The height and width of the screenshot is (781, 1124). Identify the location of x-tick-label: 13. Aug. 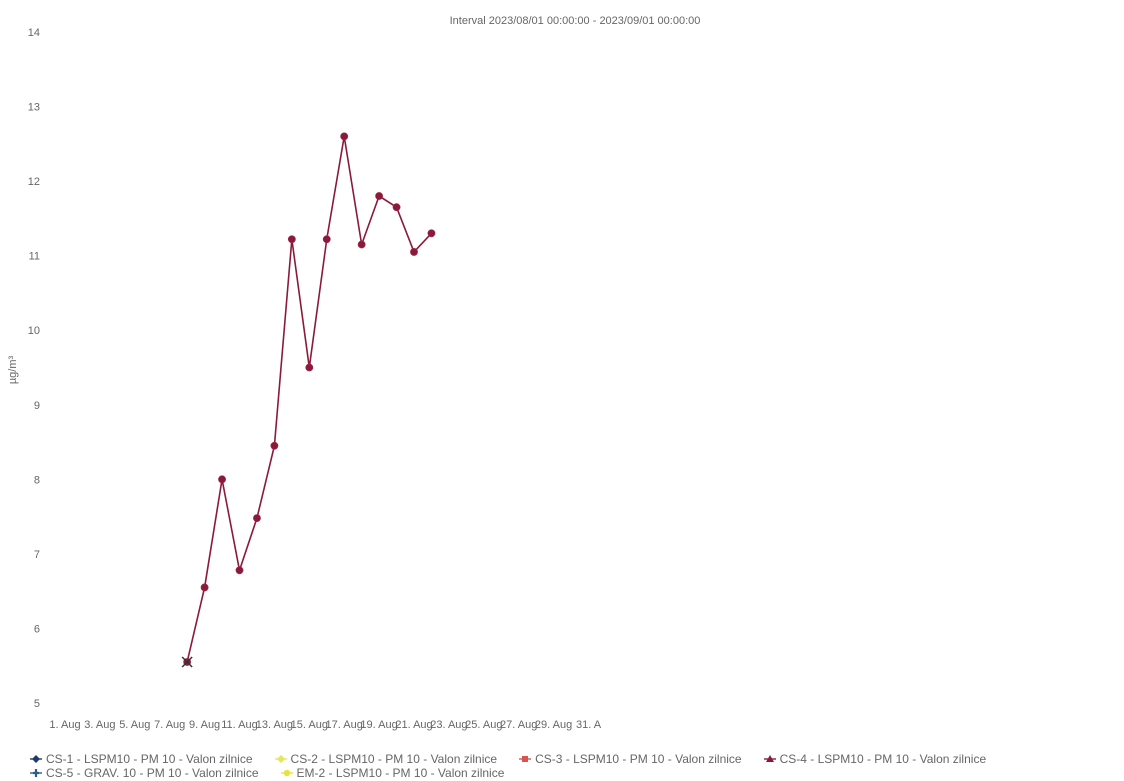
(274, 725).